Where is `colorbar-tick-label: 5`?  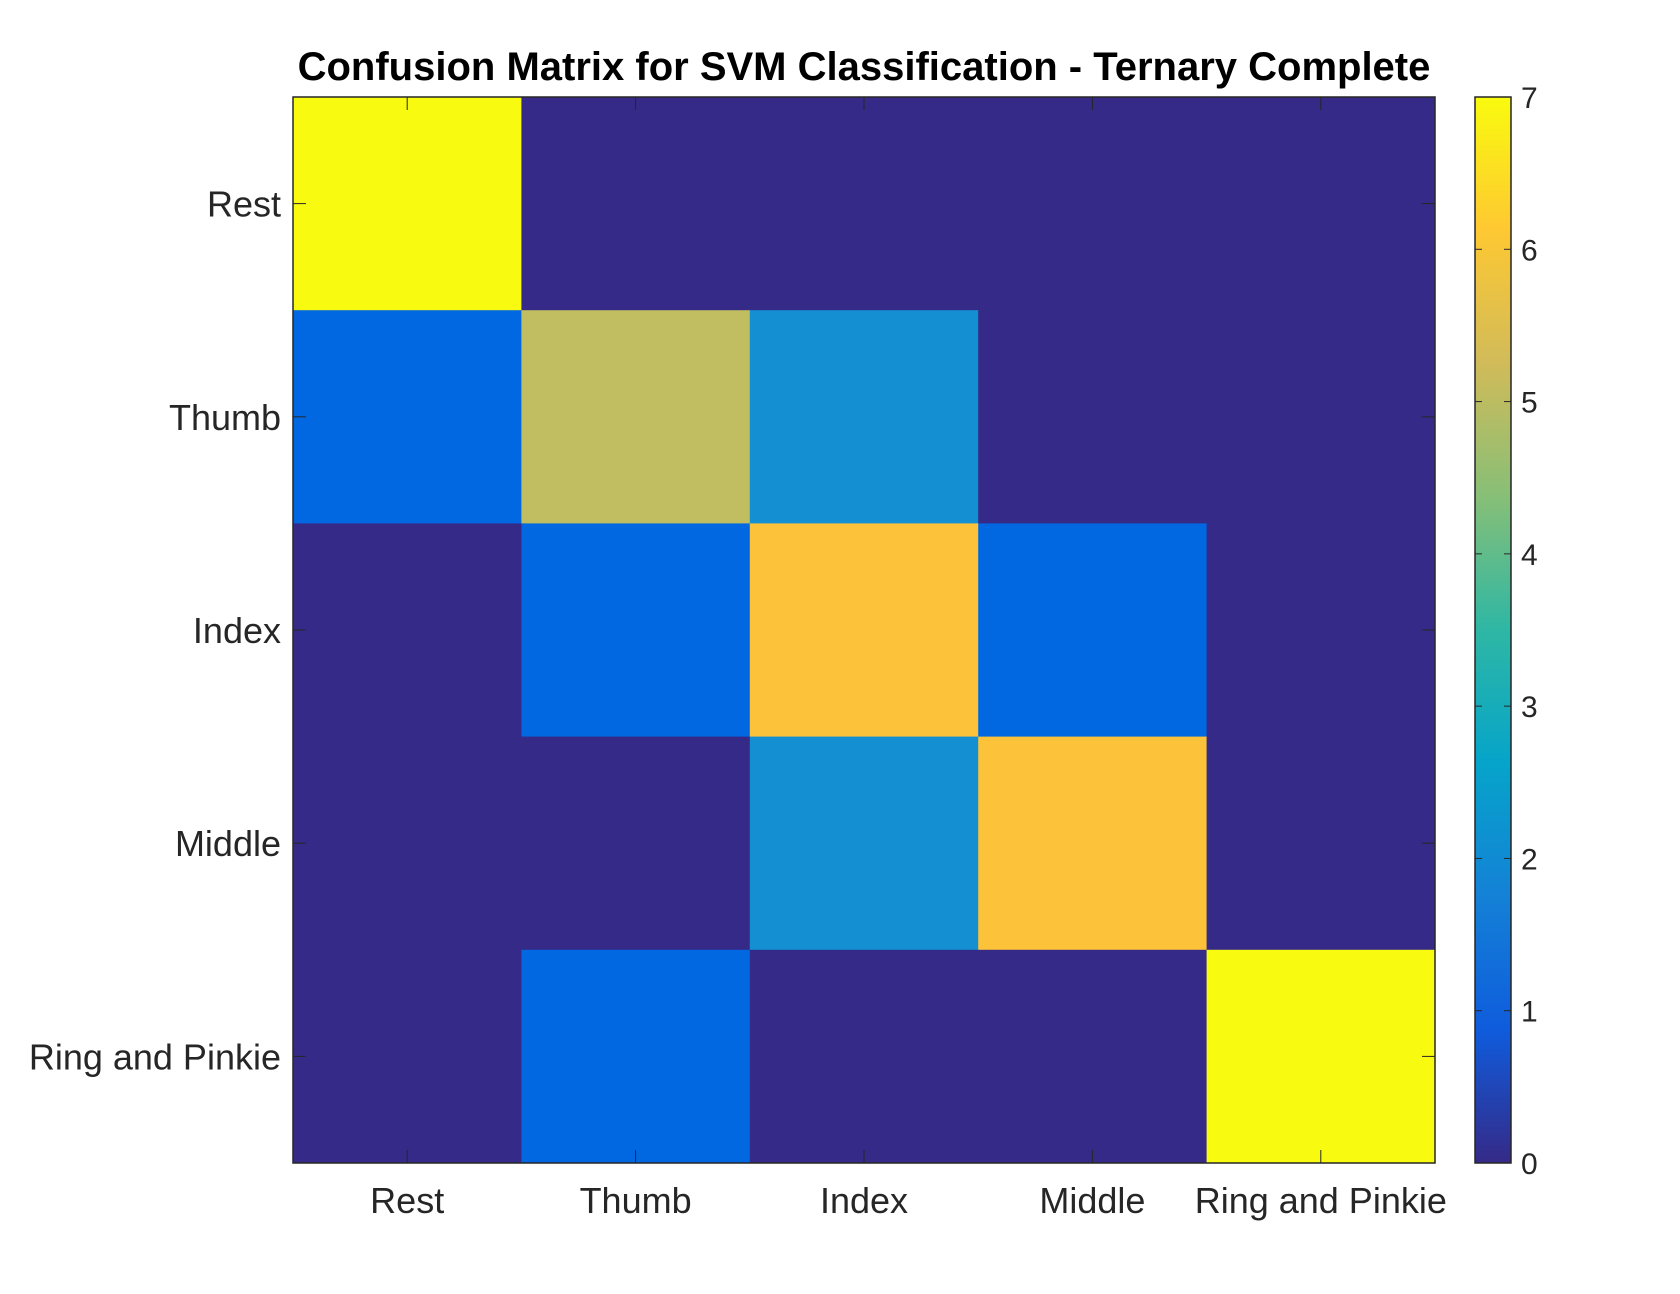
colorbar-tick-label: 5 is located at coordinates (1529, 403).